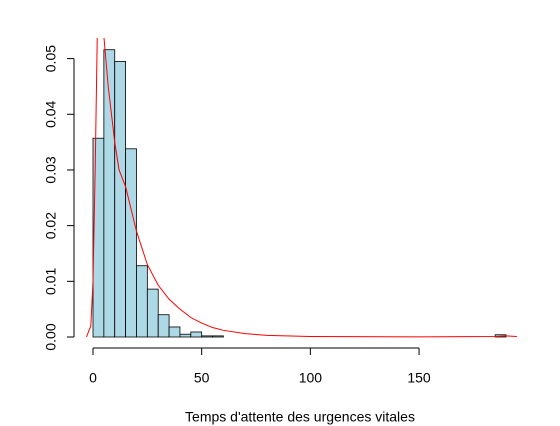 The height and width of the screenshot is (426, 560). Describe the element at coordinates (51, 58) in the screenshot. I see `y-tick-label: 0.05` at that location.